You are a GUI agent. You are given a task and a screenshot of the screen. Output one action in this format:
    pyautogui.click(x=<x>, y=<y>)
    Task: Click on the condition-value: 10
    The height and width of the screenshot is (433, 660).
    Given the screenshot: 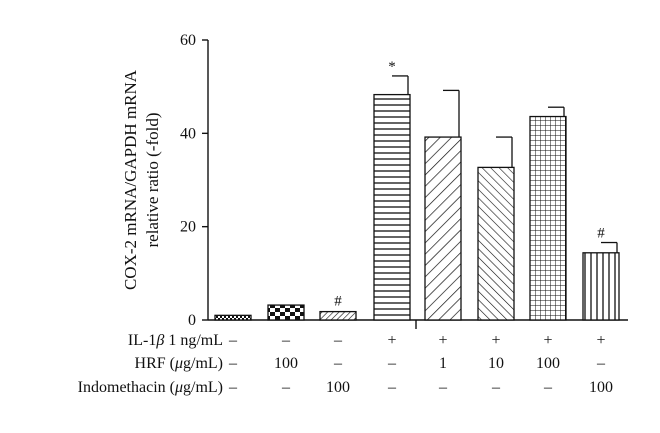 What is the action you would take?
    pyautogui.click(x=496, y=363)
    